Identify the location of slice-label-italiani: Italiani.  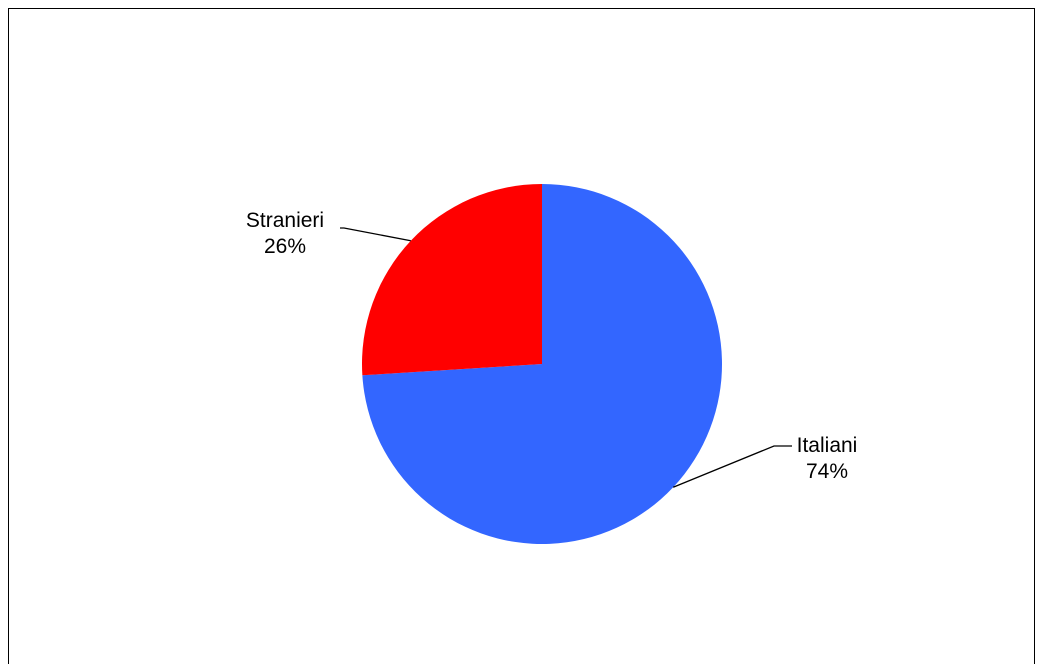
(827, 445).